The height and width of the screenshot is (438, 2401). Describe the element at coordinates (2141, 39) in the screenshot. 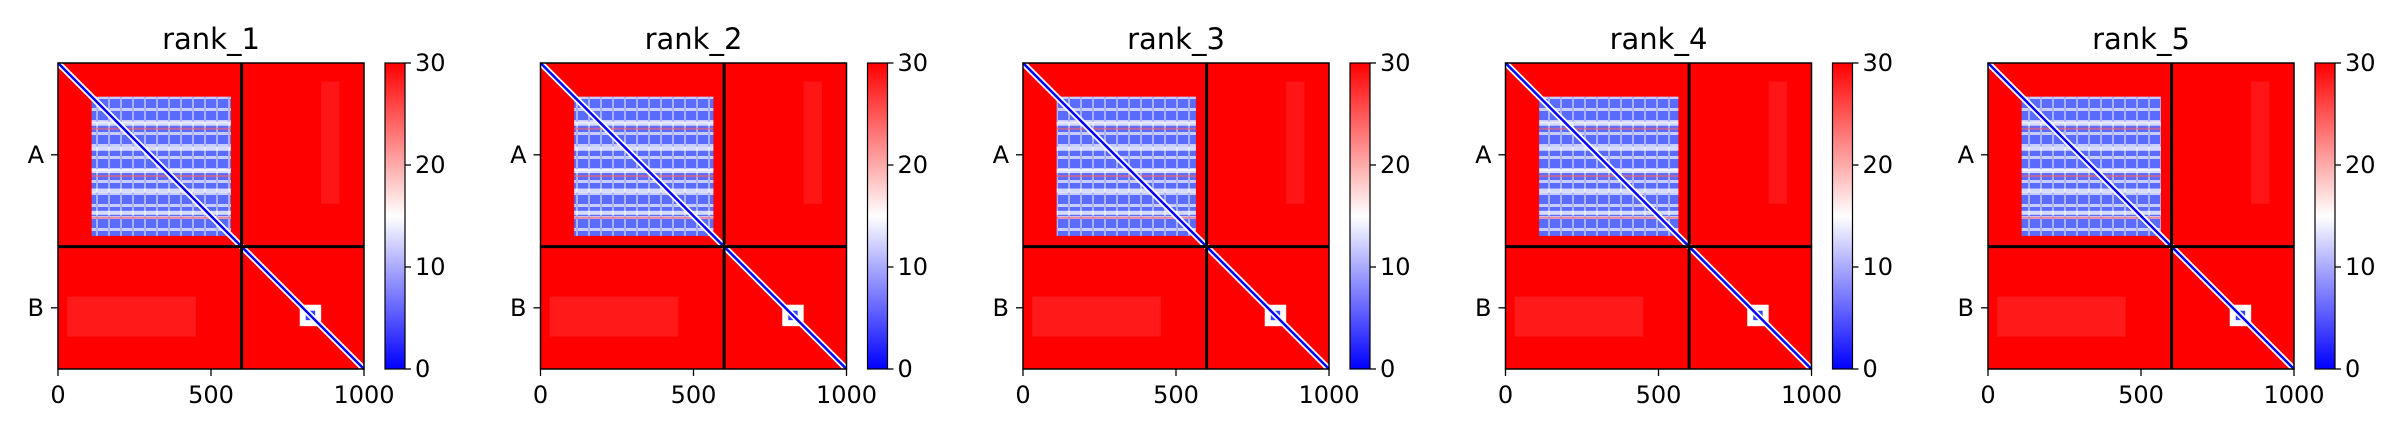

I see `panel-title: rank_5` at that location.